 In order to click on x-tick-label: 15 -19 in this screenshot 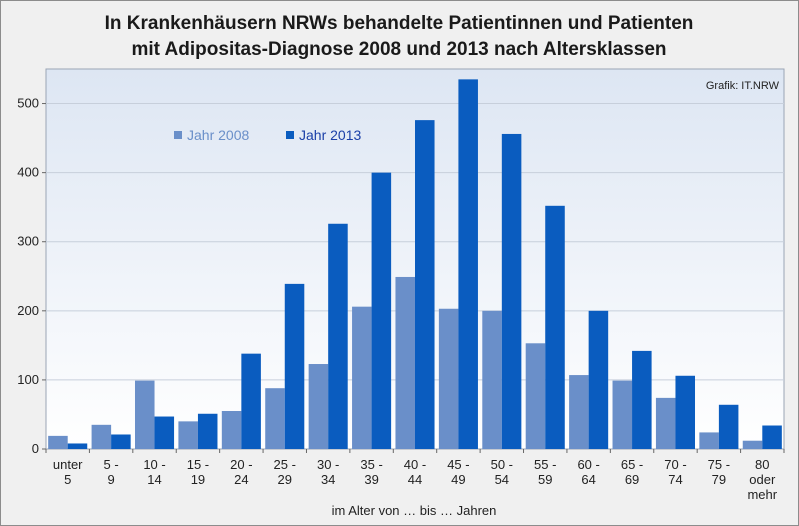, I will do `click(198, 472)`.